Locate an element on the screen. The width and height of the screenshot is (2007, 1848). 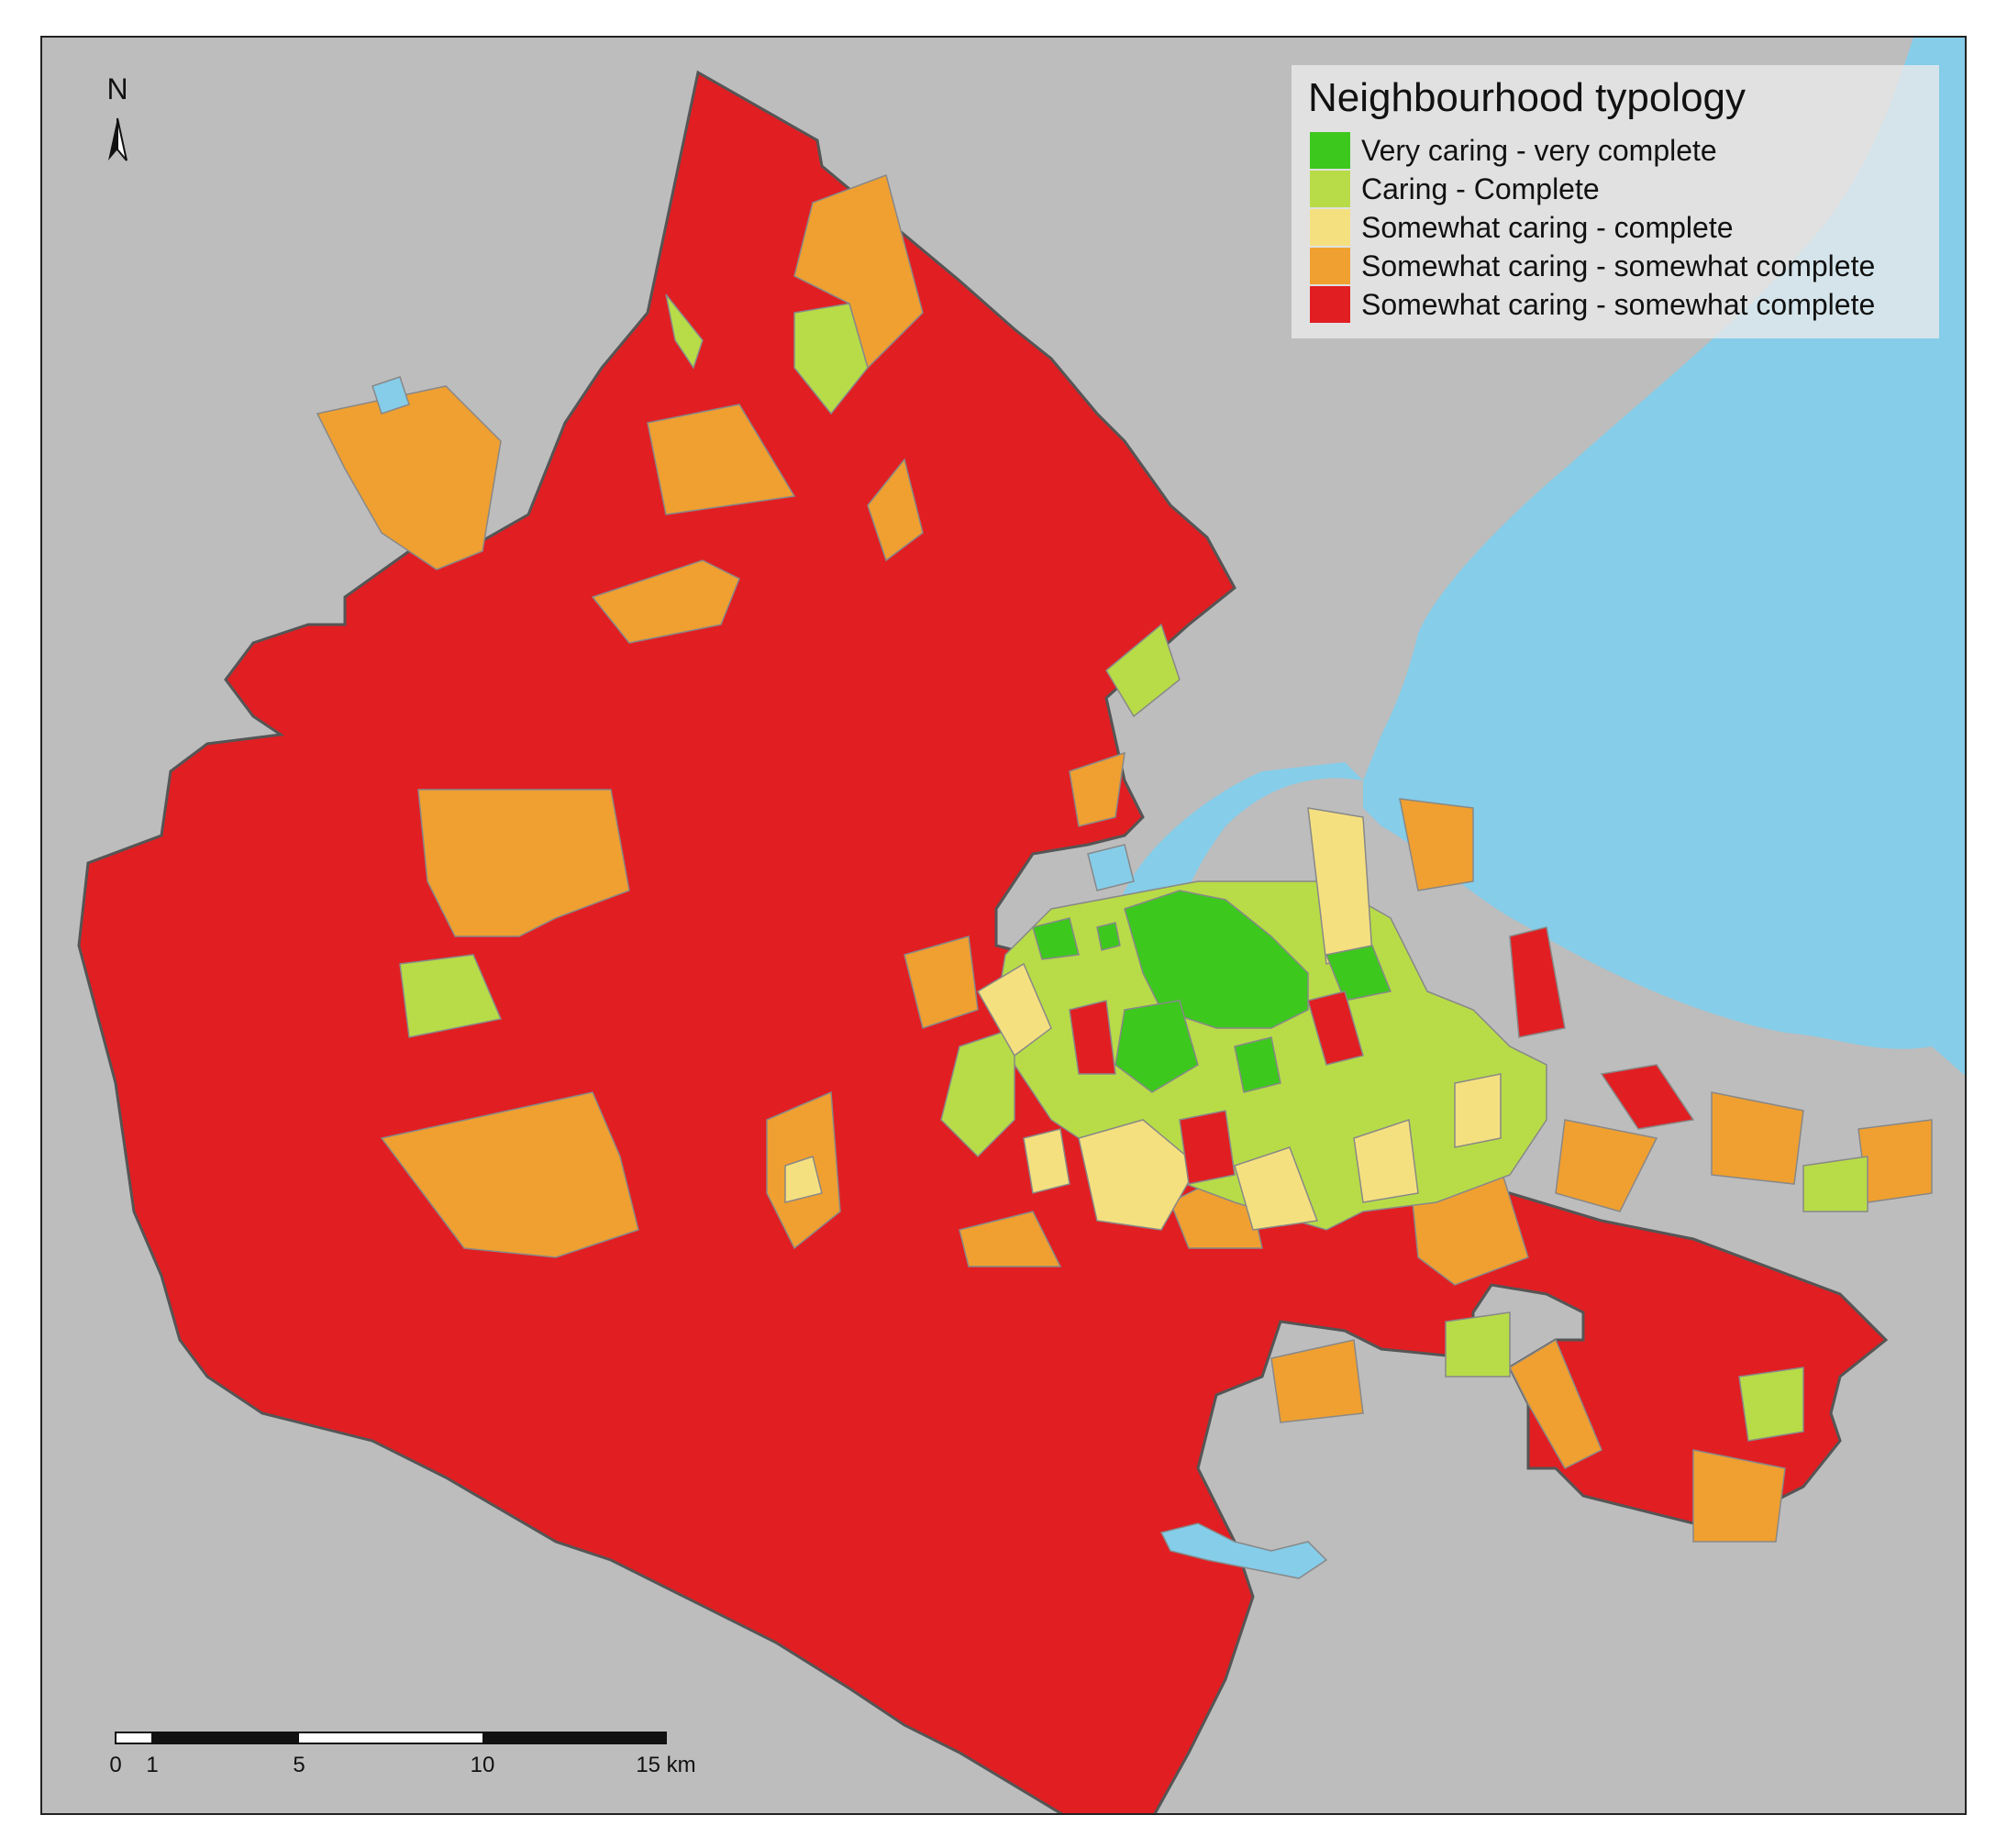
north-arrow: N is located at coordinates (118, 118).